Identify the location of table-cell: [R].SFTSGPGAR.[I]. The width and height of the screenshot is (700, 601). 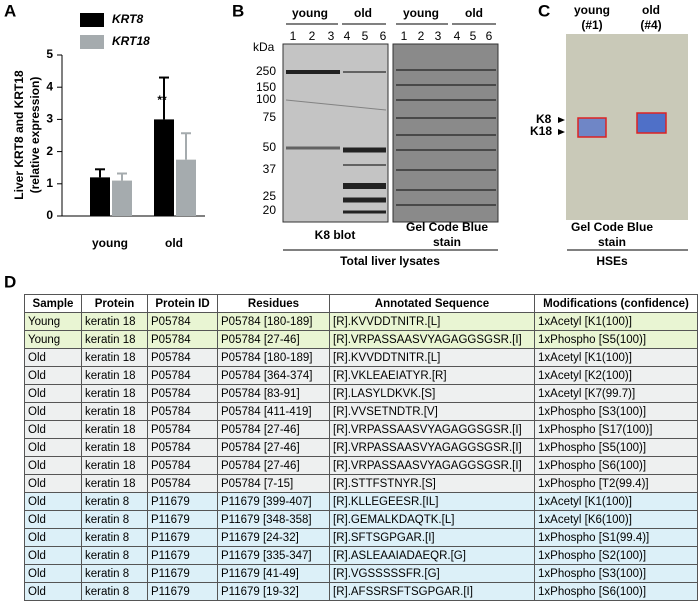
(432, 537).